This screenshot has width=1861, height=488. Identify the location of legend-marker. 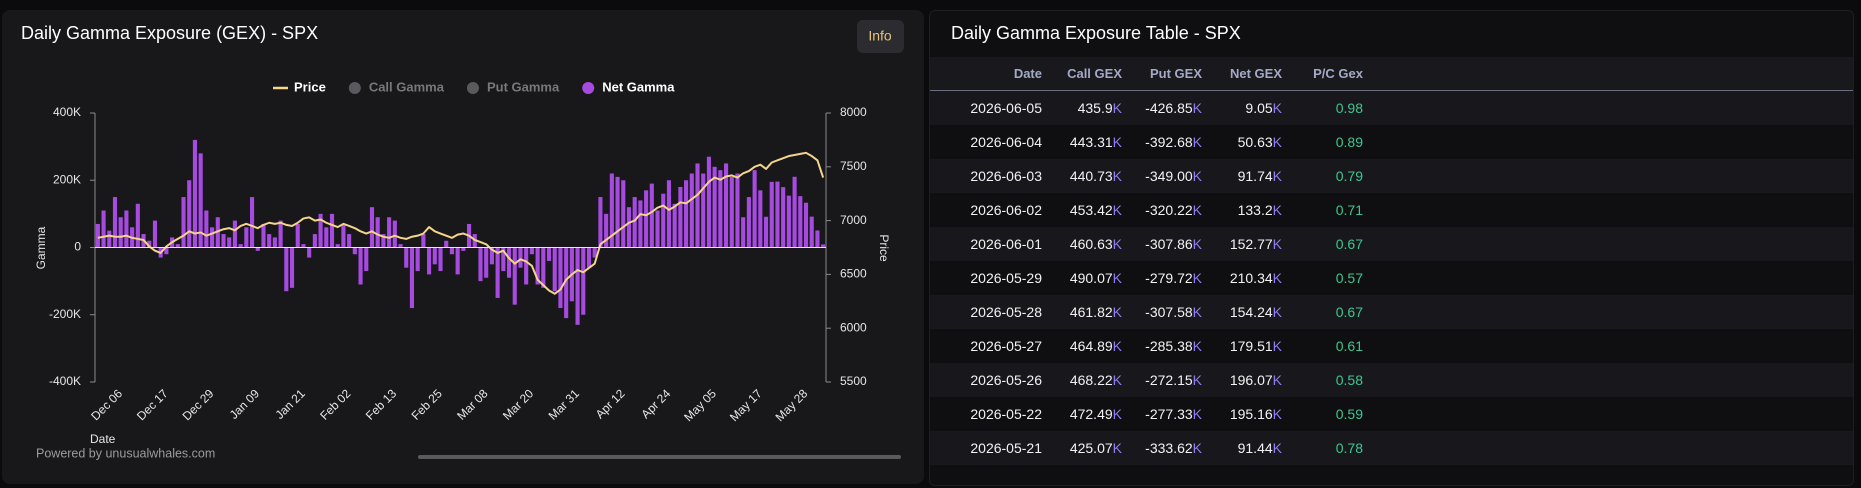
(472, 88).